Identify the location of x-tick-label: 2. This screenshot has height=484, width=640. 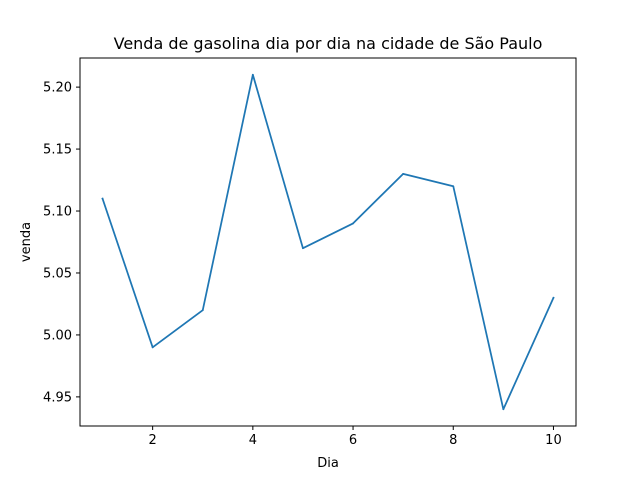
(153, 440).